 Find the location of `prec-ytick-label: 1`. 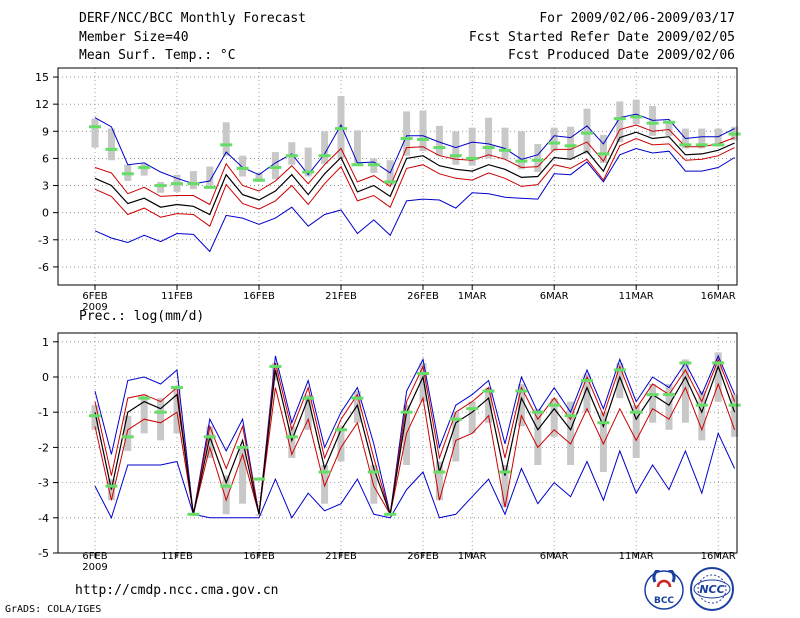

prec-ytick-label: 1 is located at coordinates (45, 342).